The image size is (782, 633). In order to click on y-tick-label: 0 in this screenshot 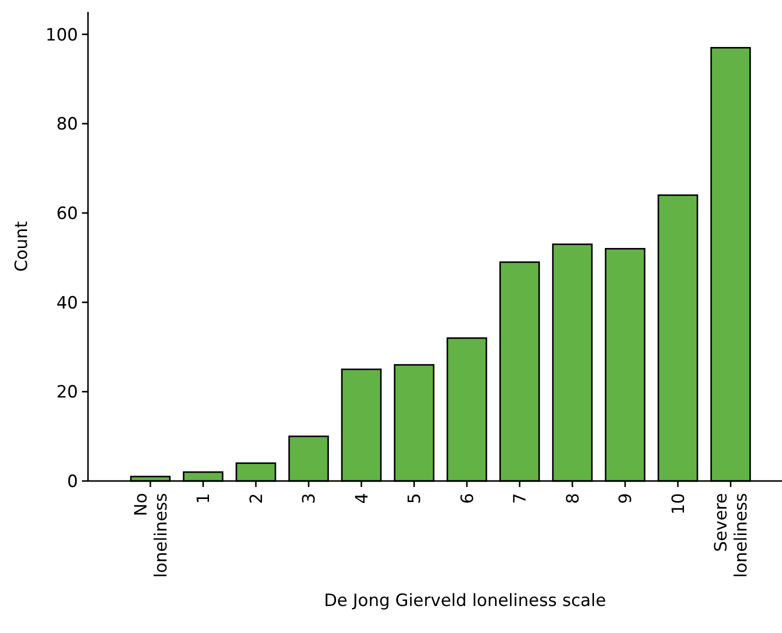, I will do `click(72, 482)`.